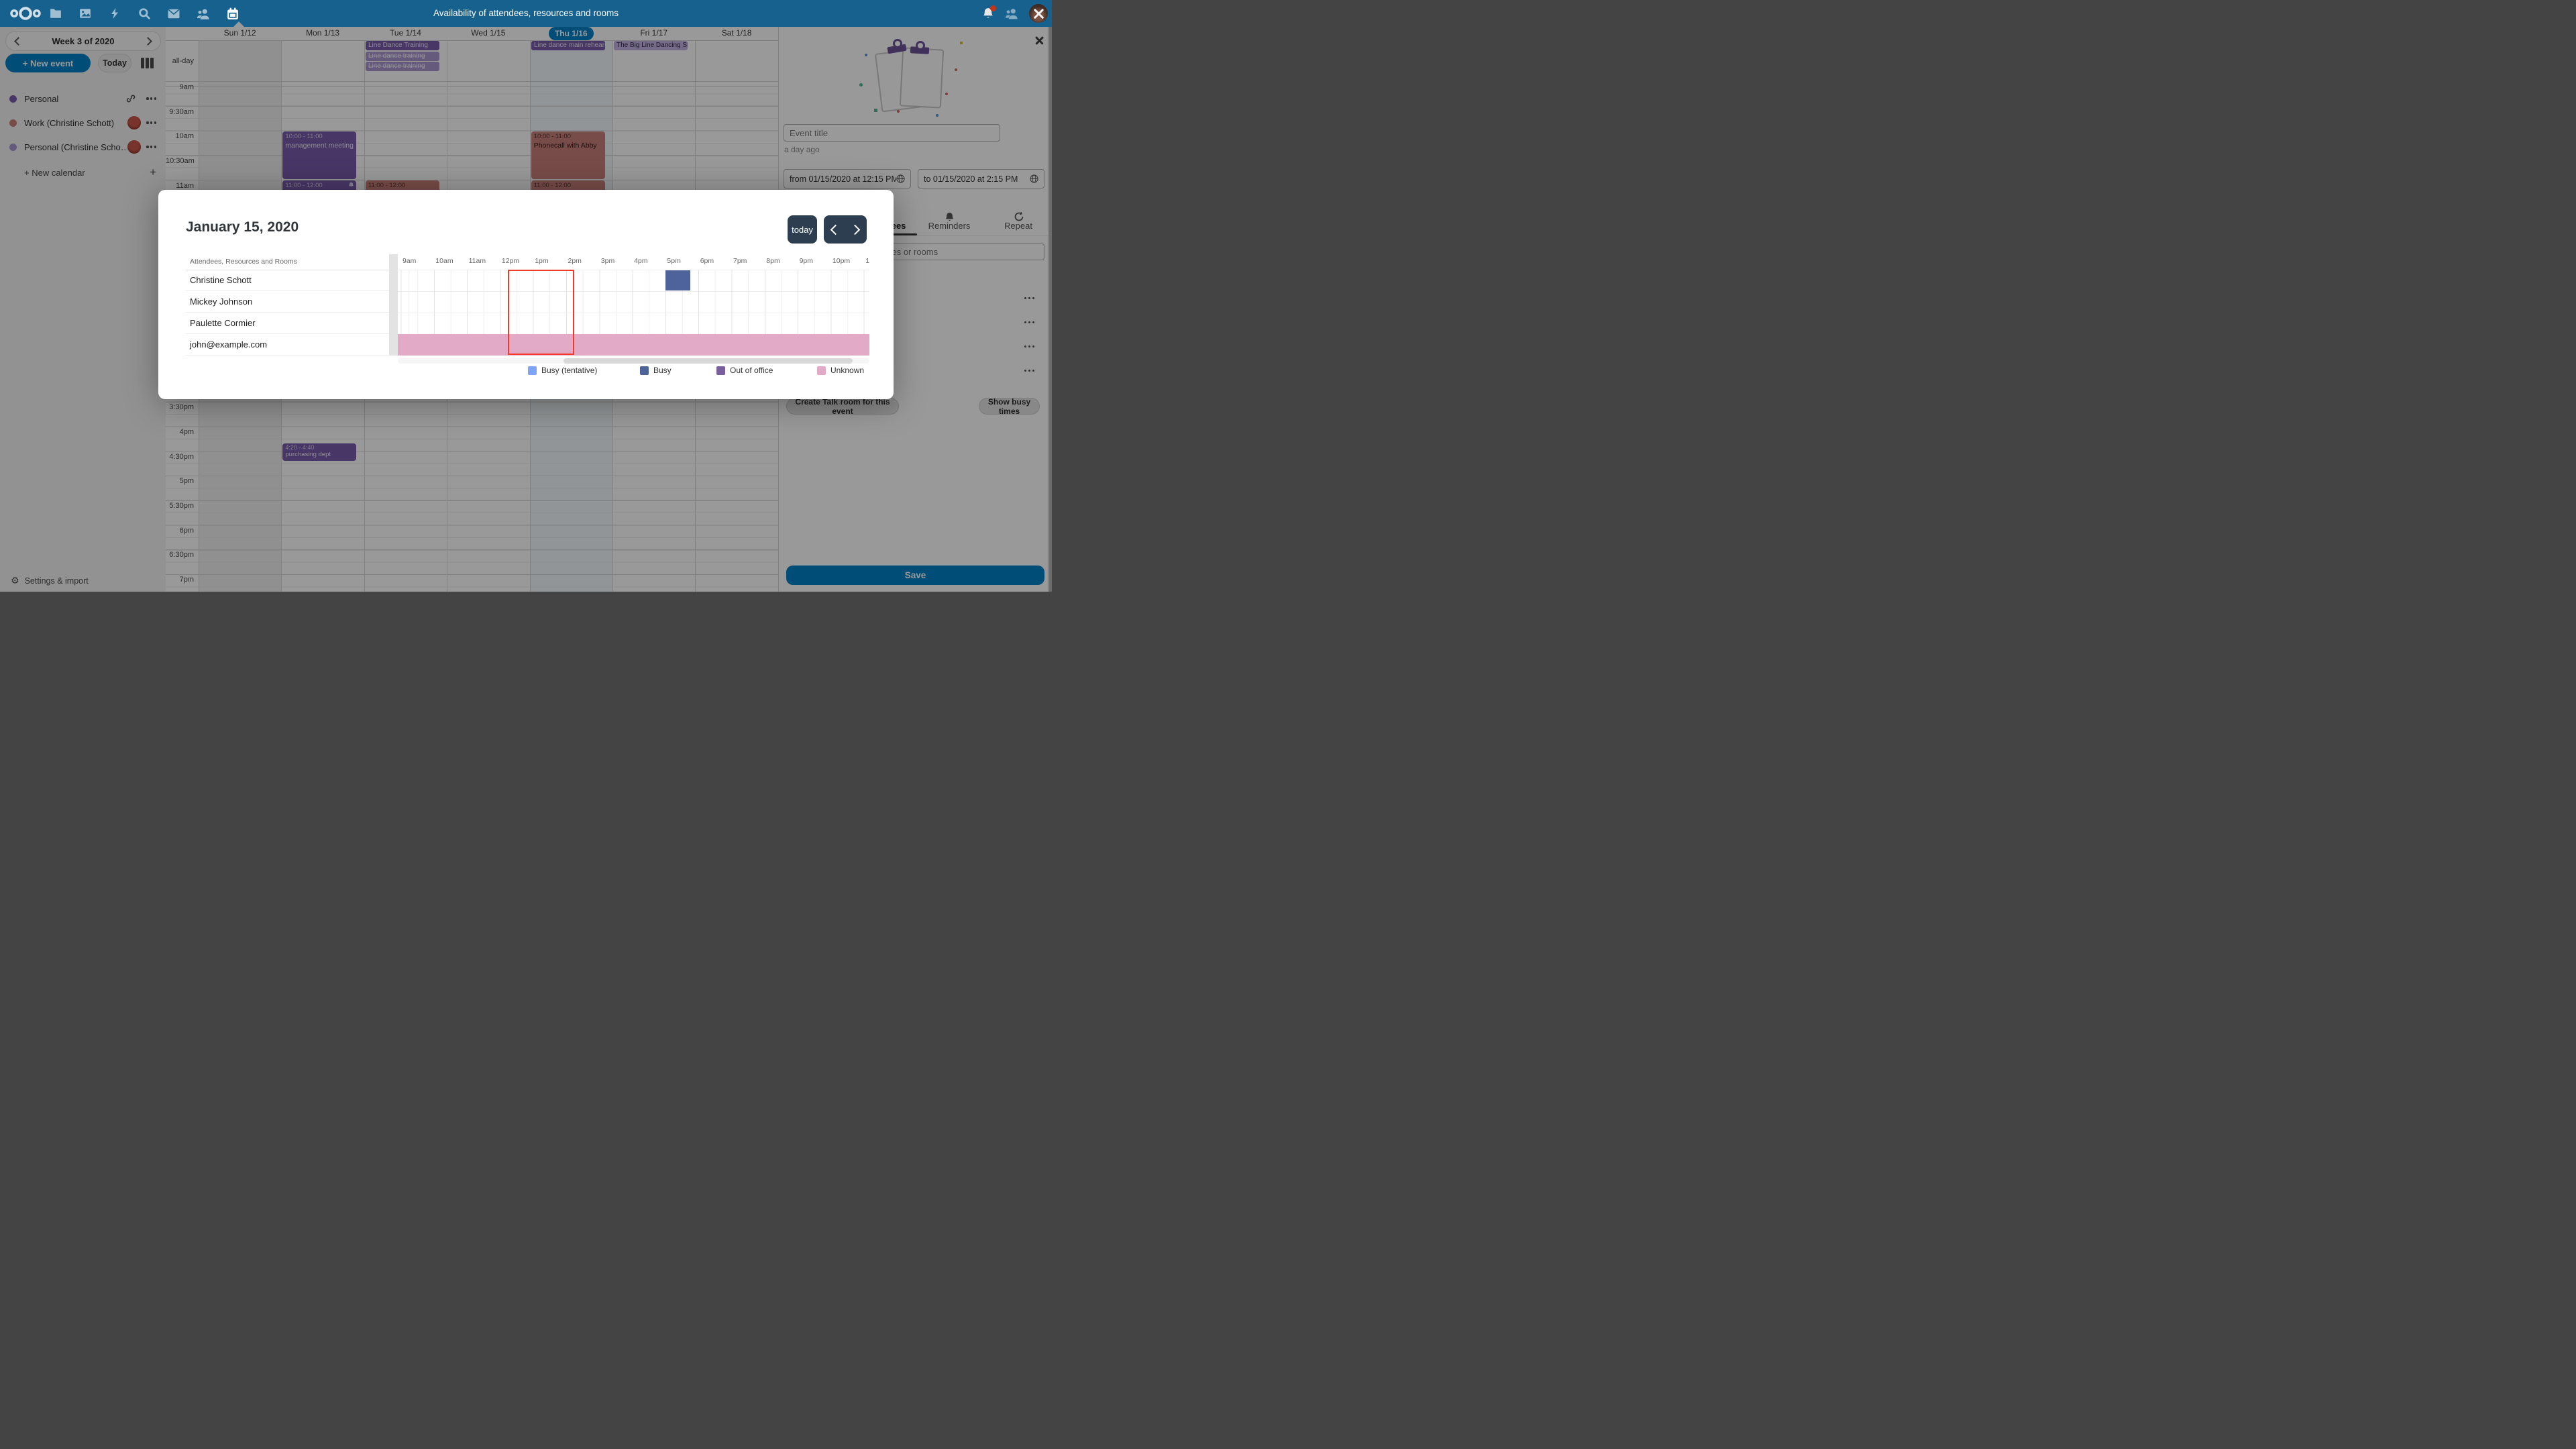 This screenshot has width=2576, height=1449. Describe the element at coordinates (25, 13) in the screenshot. I see `nextcloud-logo-icon` at that location.